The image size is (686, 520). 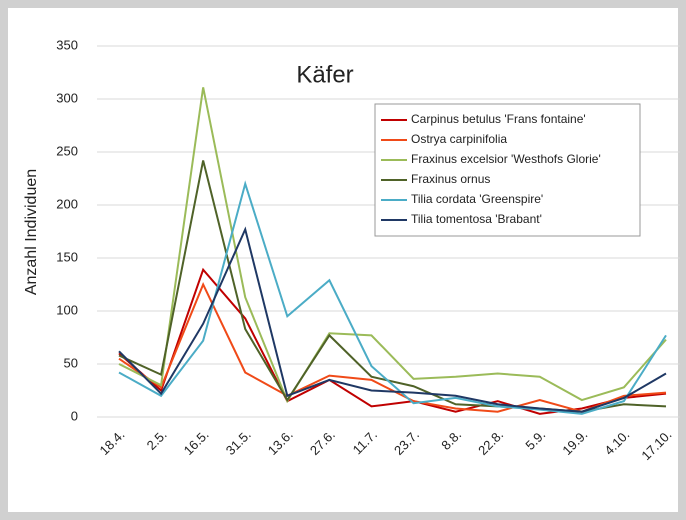 I want to click on y-tick-label: 0, so click(x=74, y=415).